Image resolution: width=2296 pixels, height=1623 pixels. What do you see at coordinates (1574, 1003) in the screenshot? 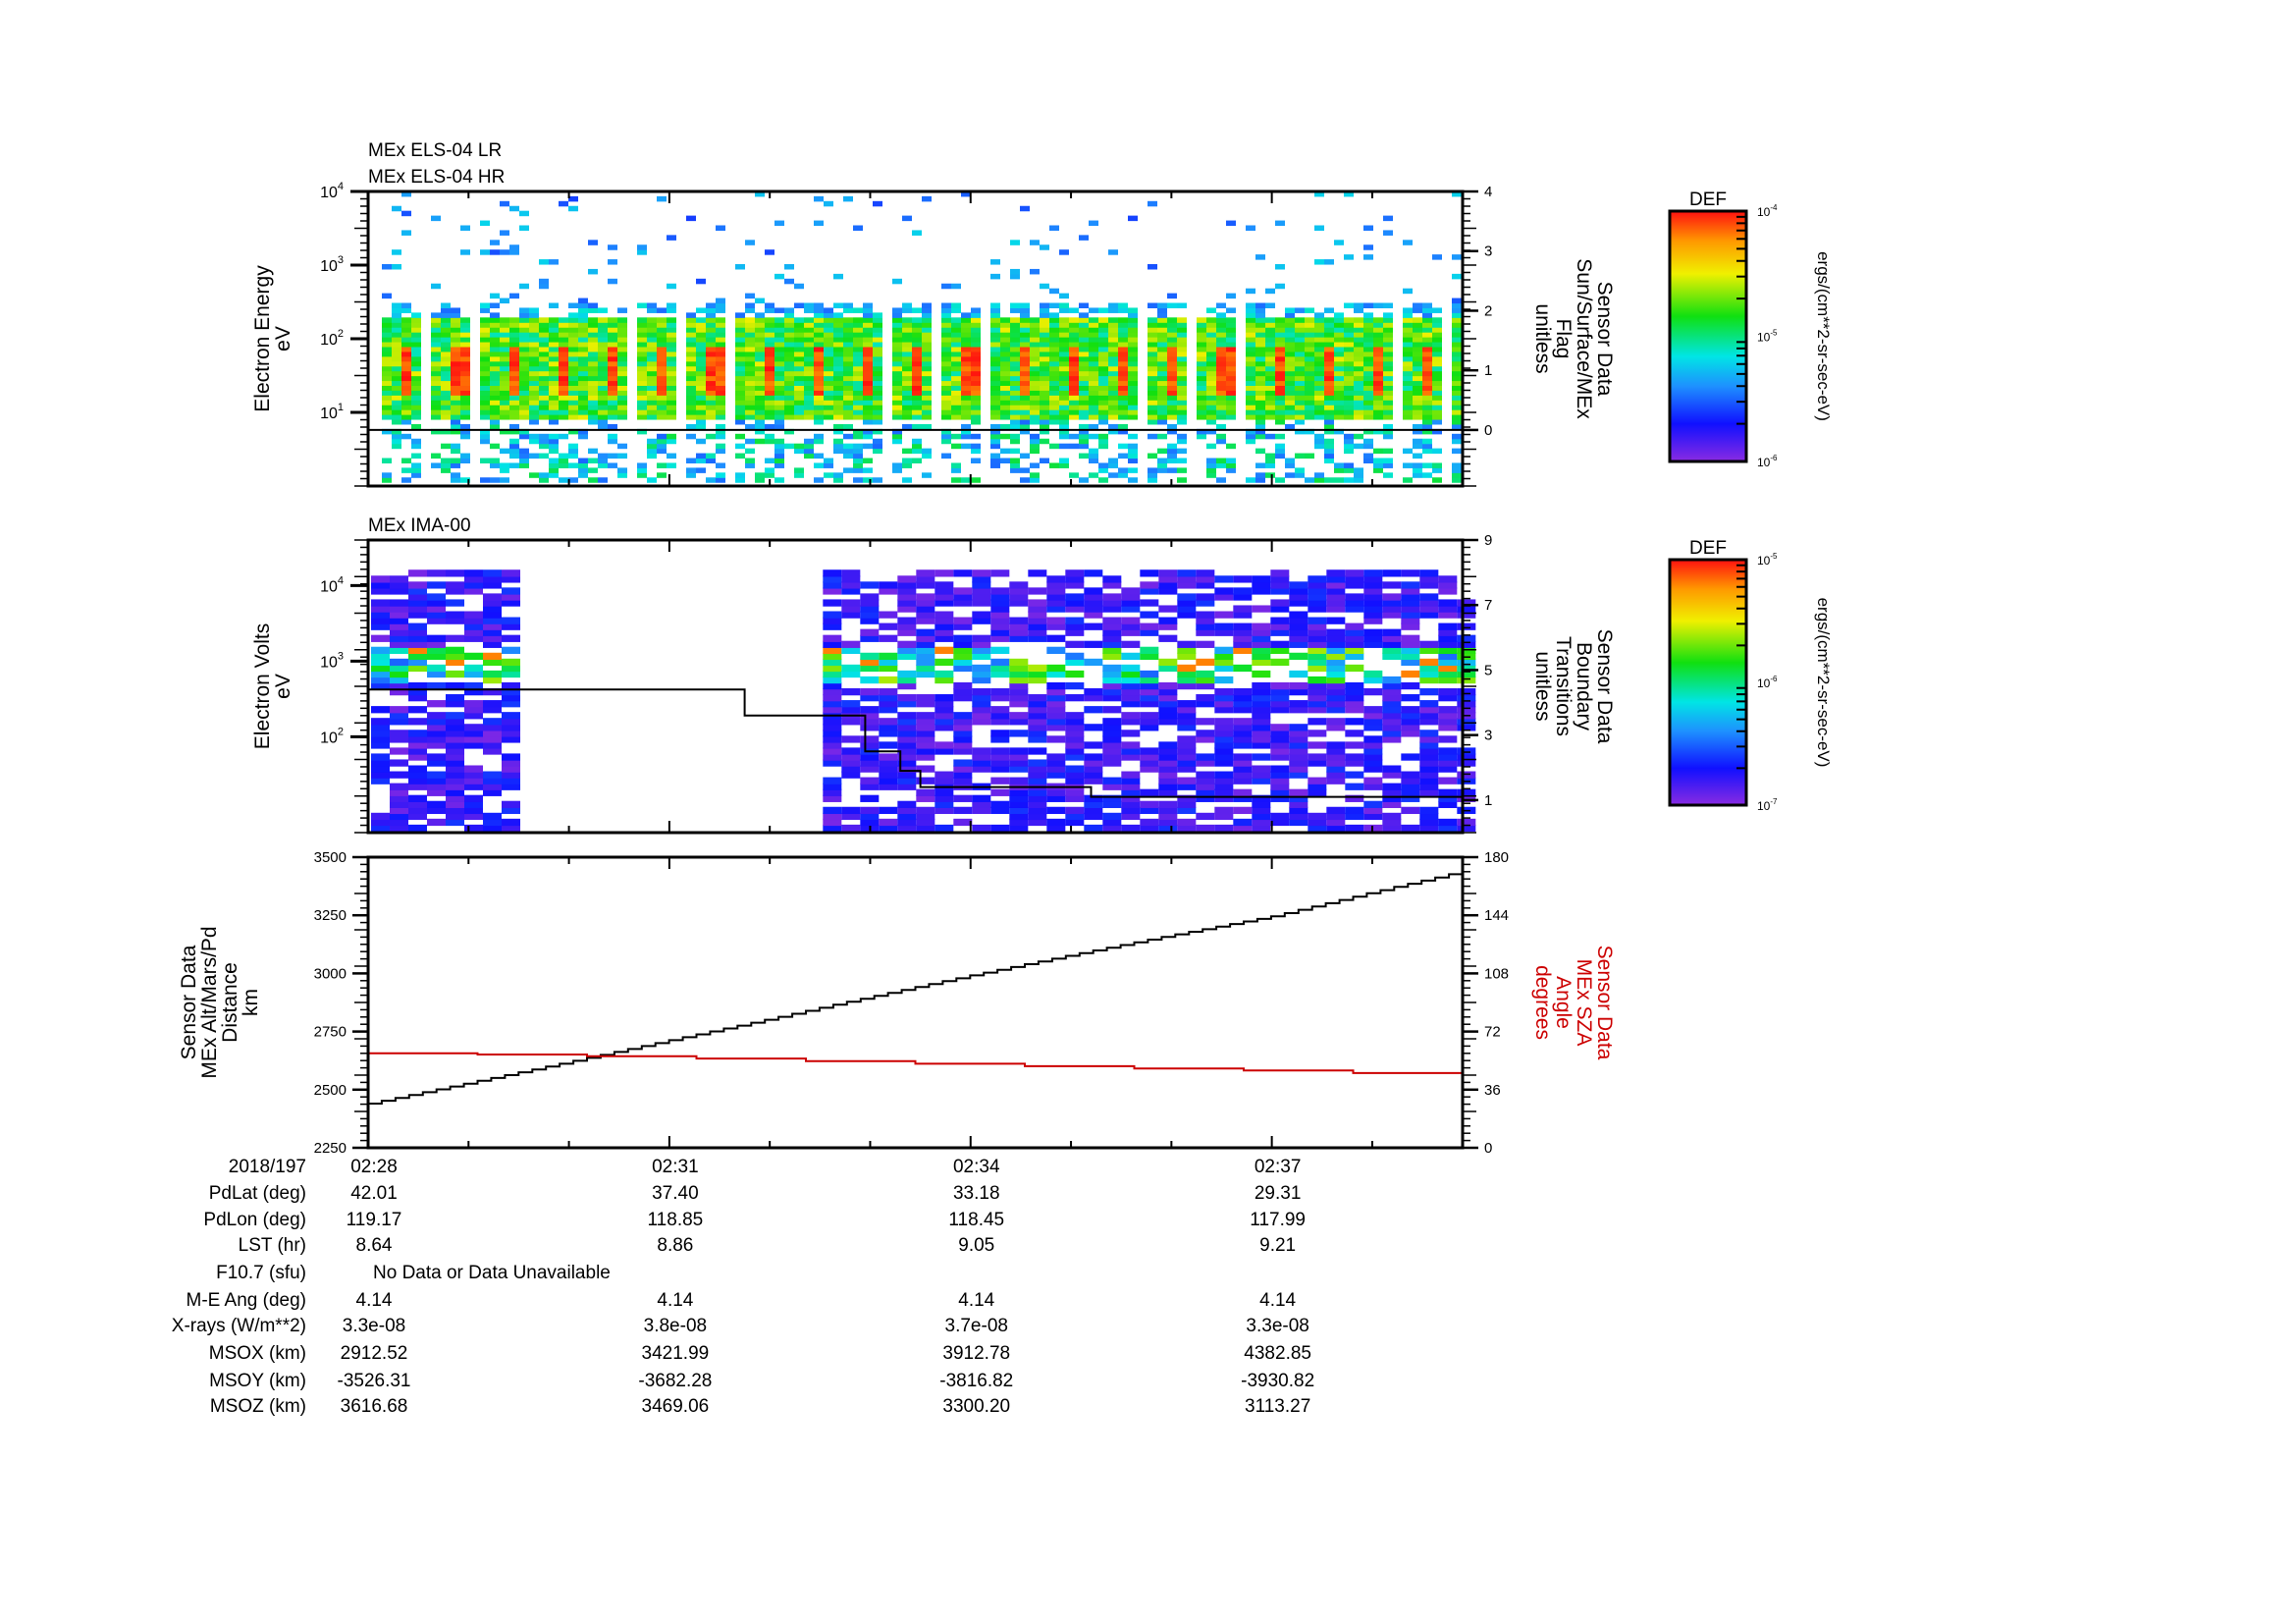
I see `y2-axis-label: Sensor DataMEx SZAAngledegrees` at bounding box center [1574, 1003].